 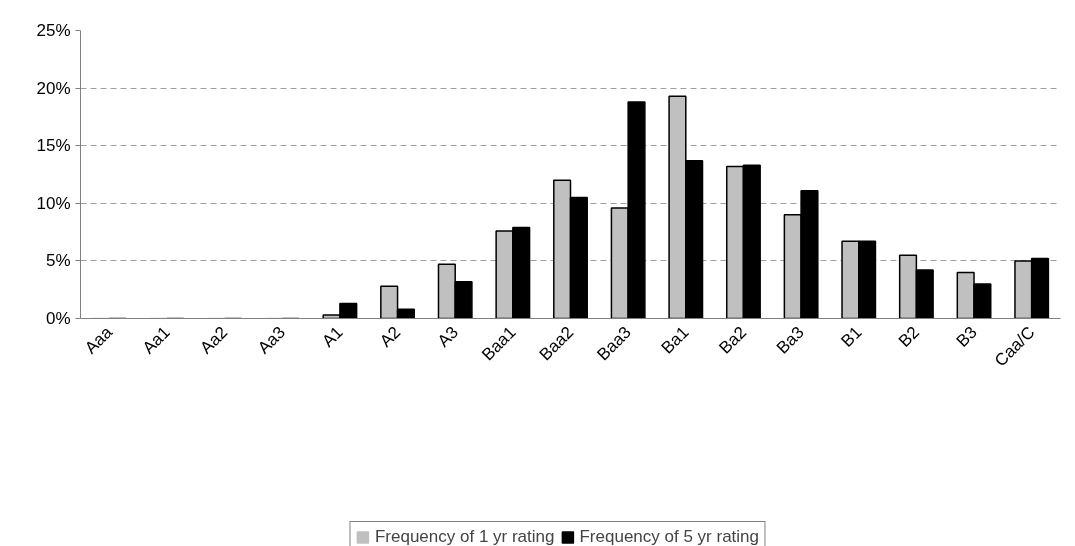 What do you see at coordinates (53, 88) in the screenshot?
I see `y-tick-label: 20%` at bounding box center [53, 88].